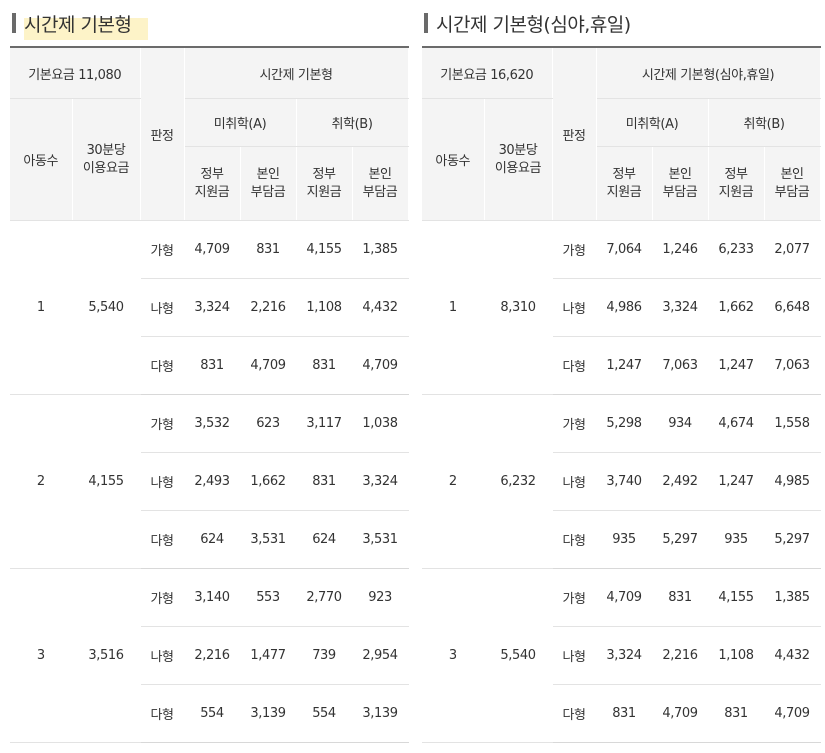 The image size is (825, 753). Describe the element at coordinates (41, 307) in the screenshot. I see `children-count-cell: 1` at that location.